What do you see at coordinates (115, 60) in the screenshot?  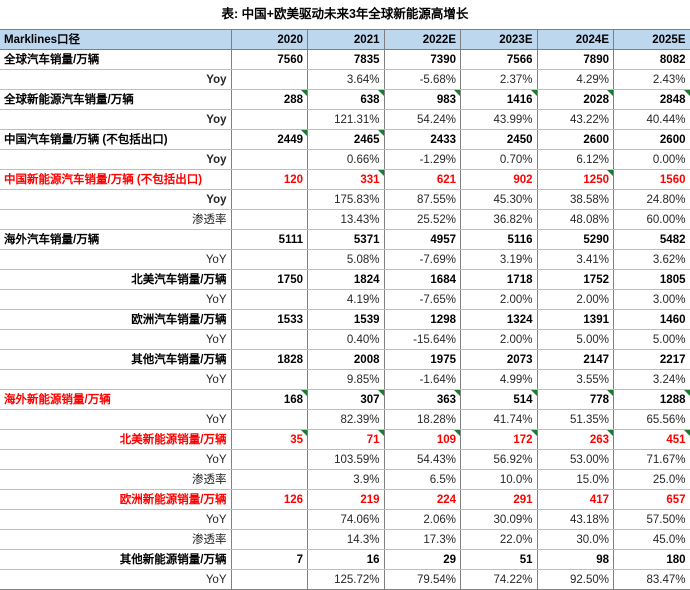 I see `row-label: 全球汽车销量/万辆` at bounding box center [115, 60].